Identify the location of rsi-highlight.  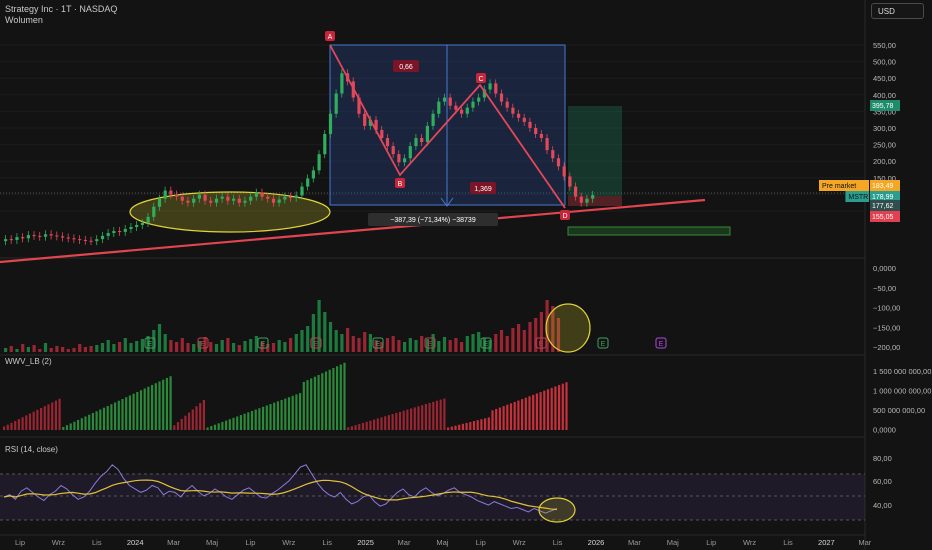
(557, 510).